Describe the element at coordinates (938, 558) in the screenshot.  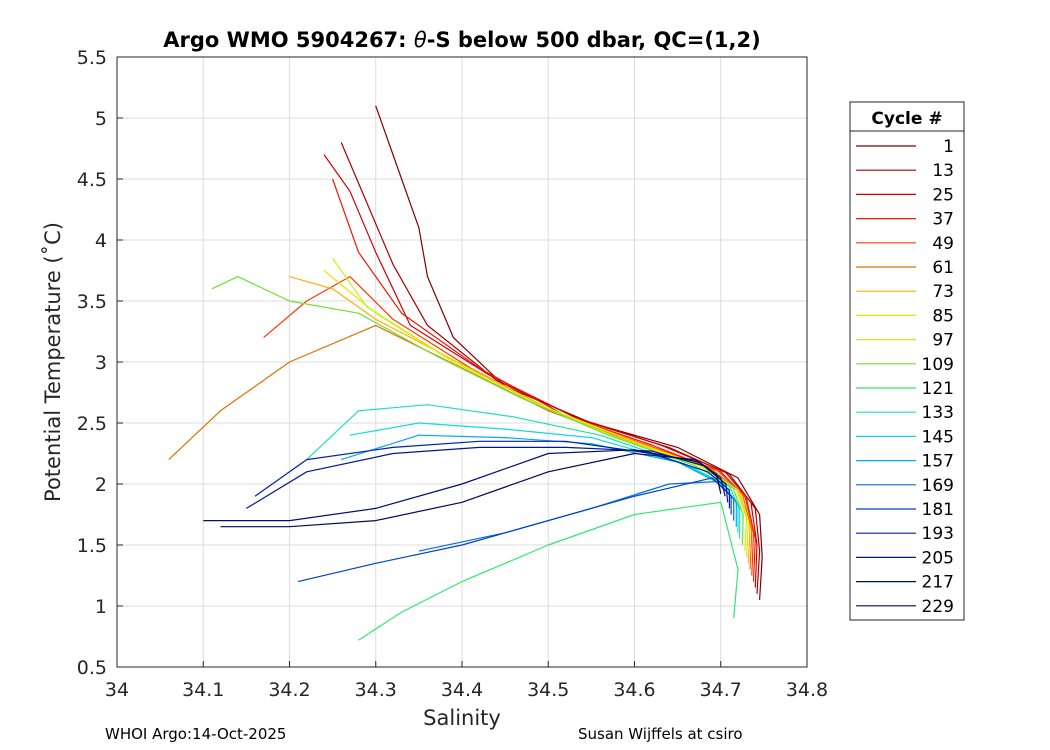
I see `legend-label: 205` at that location.